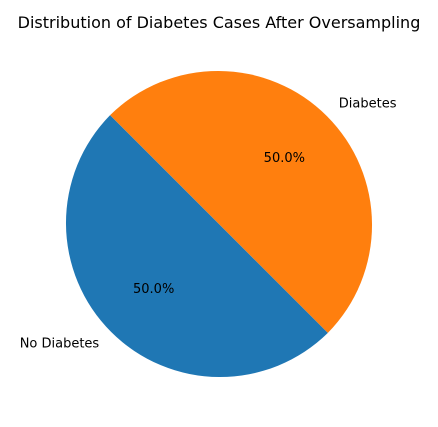  What do you see at coordinates (284, 158) in the screenshot?
I see `slice-percent-diabetes: 50.0%` at bounding box center [284, 158].